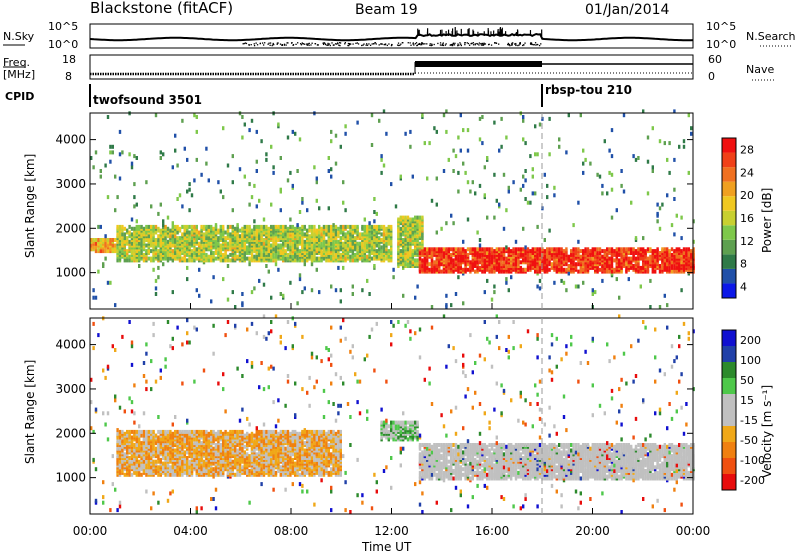 The width and height of the screenshot is (800, 554). Describe the element at coordinates (592, 531) in the screenshot. I see `x-tick-label: 20:00` at that location.